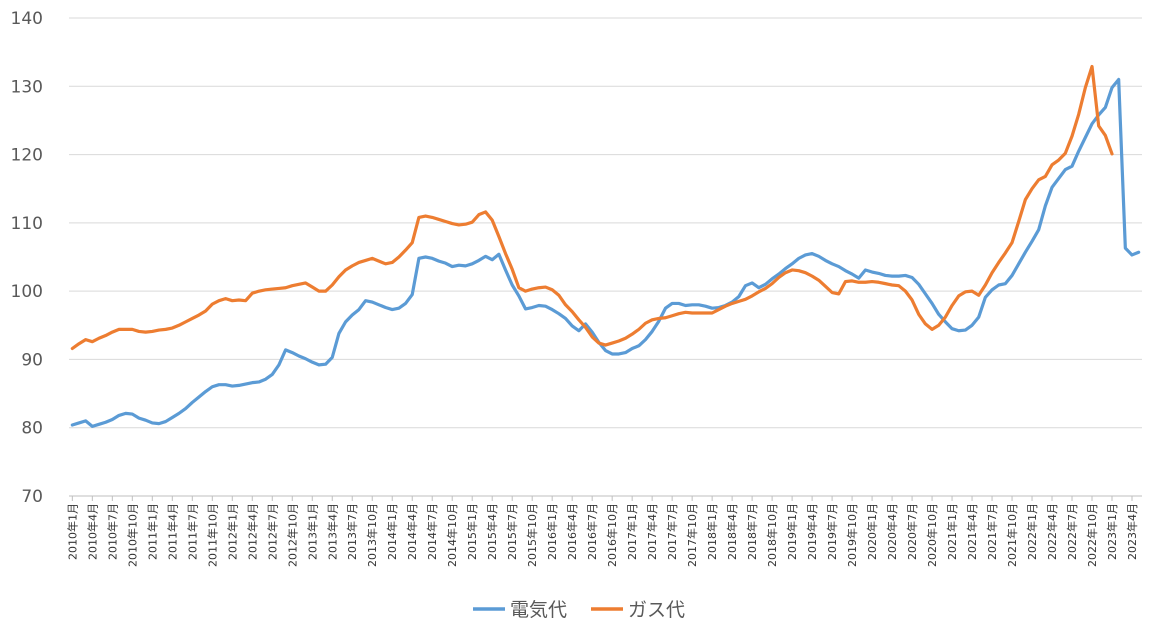  What do you see at coordinates (579, 610) in the screenshot?
I see `legend: 電気代 ガス代` at bounding box center [579, 610].